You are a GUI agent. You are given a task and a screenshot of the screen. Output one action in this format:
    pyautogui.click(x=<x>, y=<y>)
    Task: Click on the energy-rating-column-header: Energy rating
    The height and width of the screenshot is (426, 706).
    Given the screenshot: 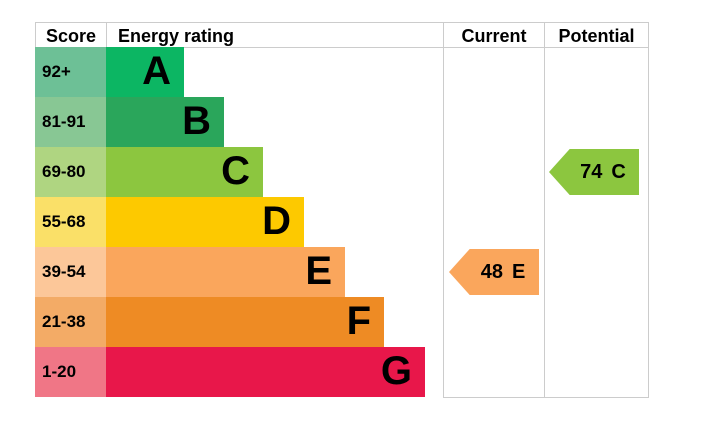 What is the action you would take?
    pyautogui.click(x=176, y=36)
    